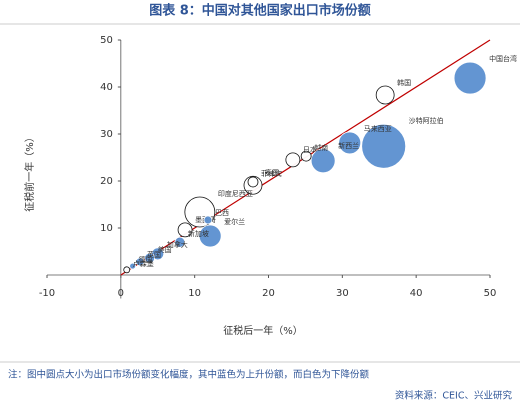 The width and height of the screenshot is (520, 409). I want to click on point-label: 新加坡, so click(198, 233).